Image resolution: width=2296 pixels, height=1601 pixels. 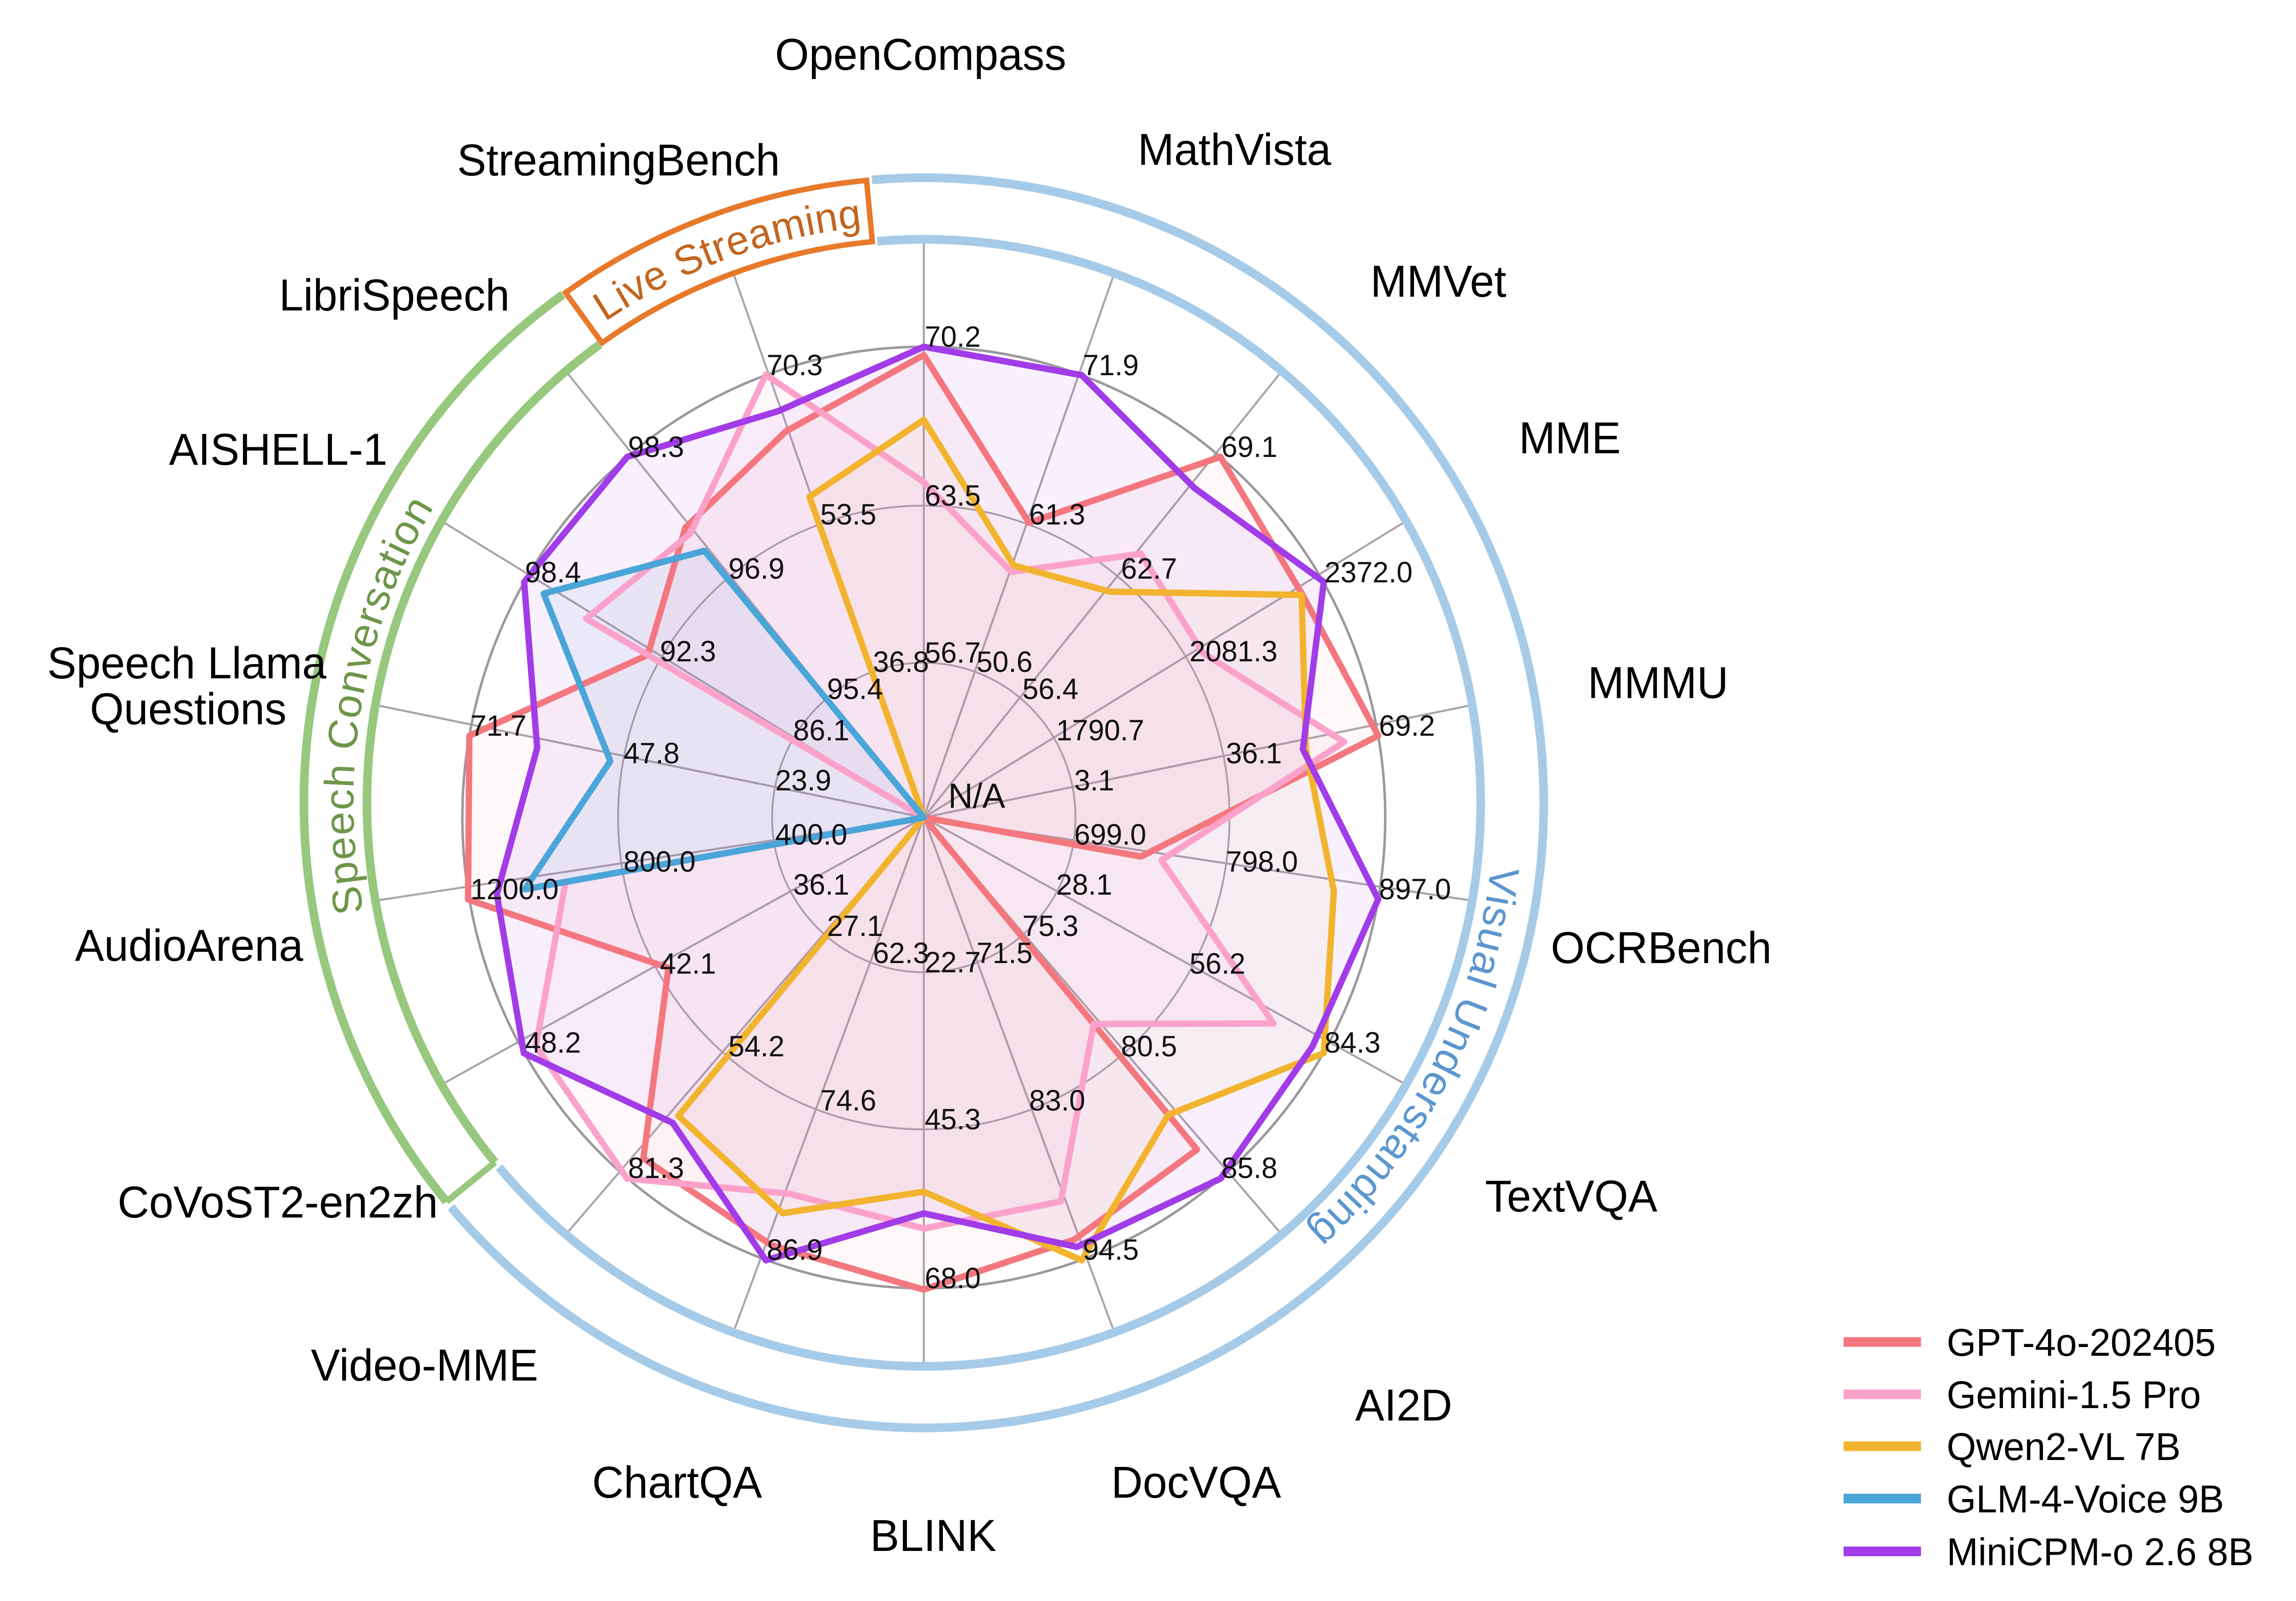 What do you see at coordinates (1050, 689) in the screenshot?
I see `svg-text: 56.4` at bounding box center [1050, 689].